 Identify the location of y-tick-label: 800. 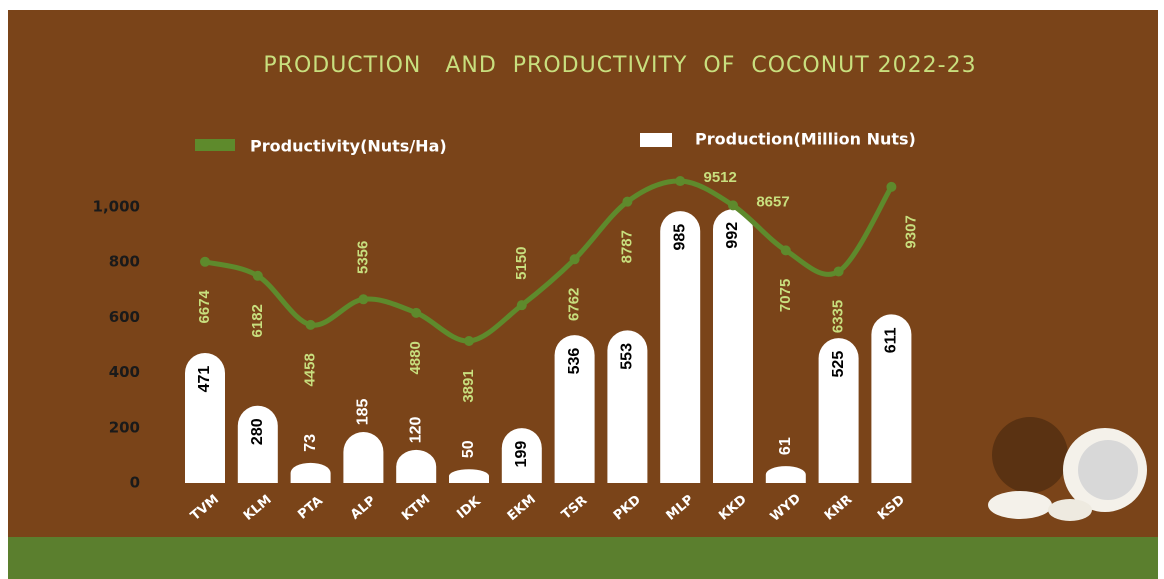
(124, 262).